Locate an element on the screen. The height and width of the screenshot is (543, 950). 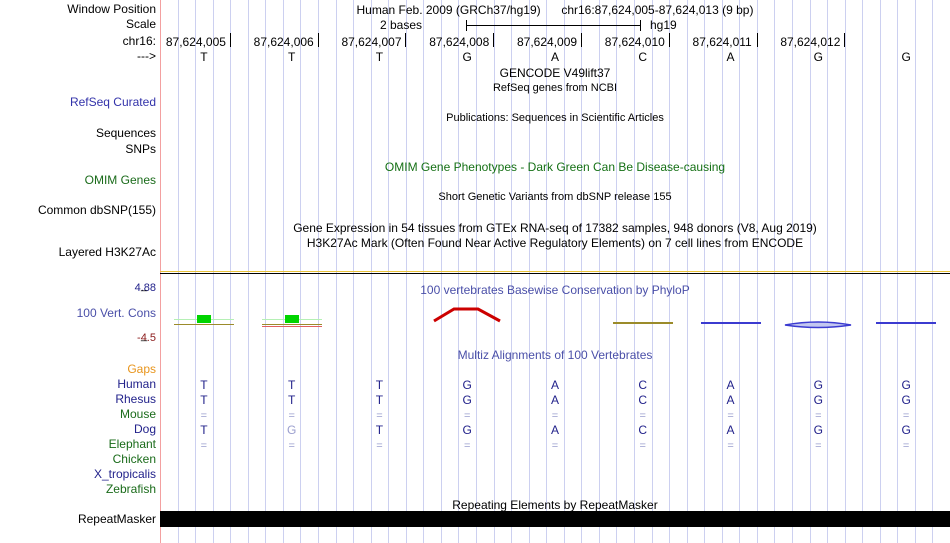
track-label-omim-genes: OMIM Genes is located at coordinates (120, 180).